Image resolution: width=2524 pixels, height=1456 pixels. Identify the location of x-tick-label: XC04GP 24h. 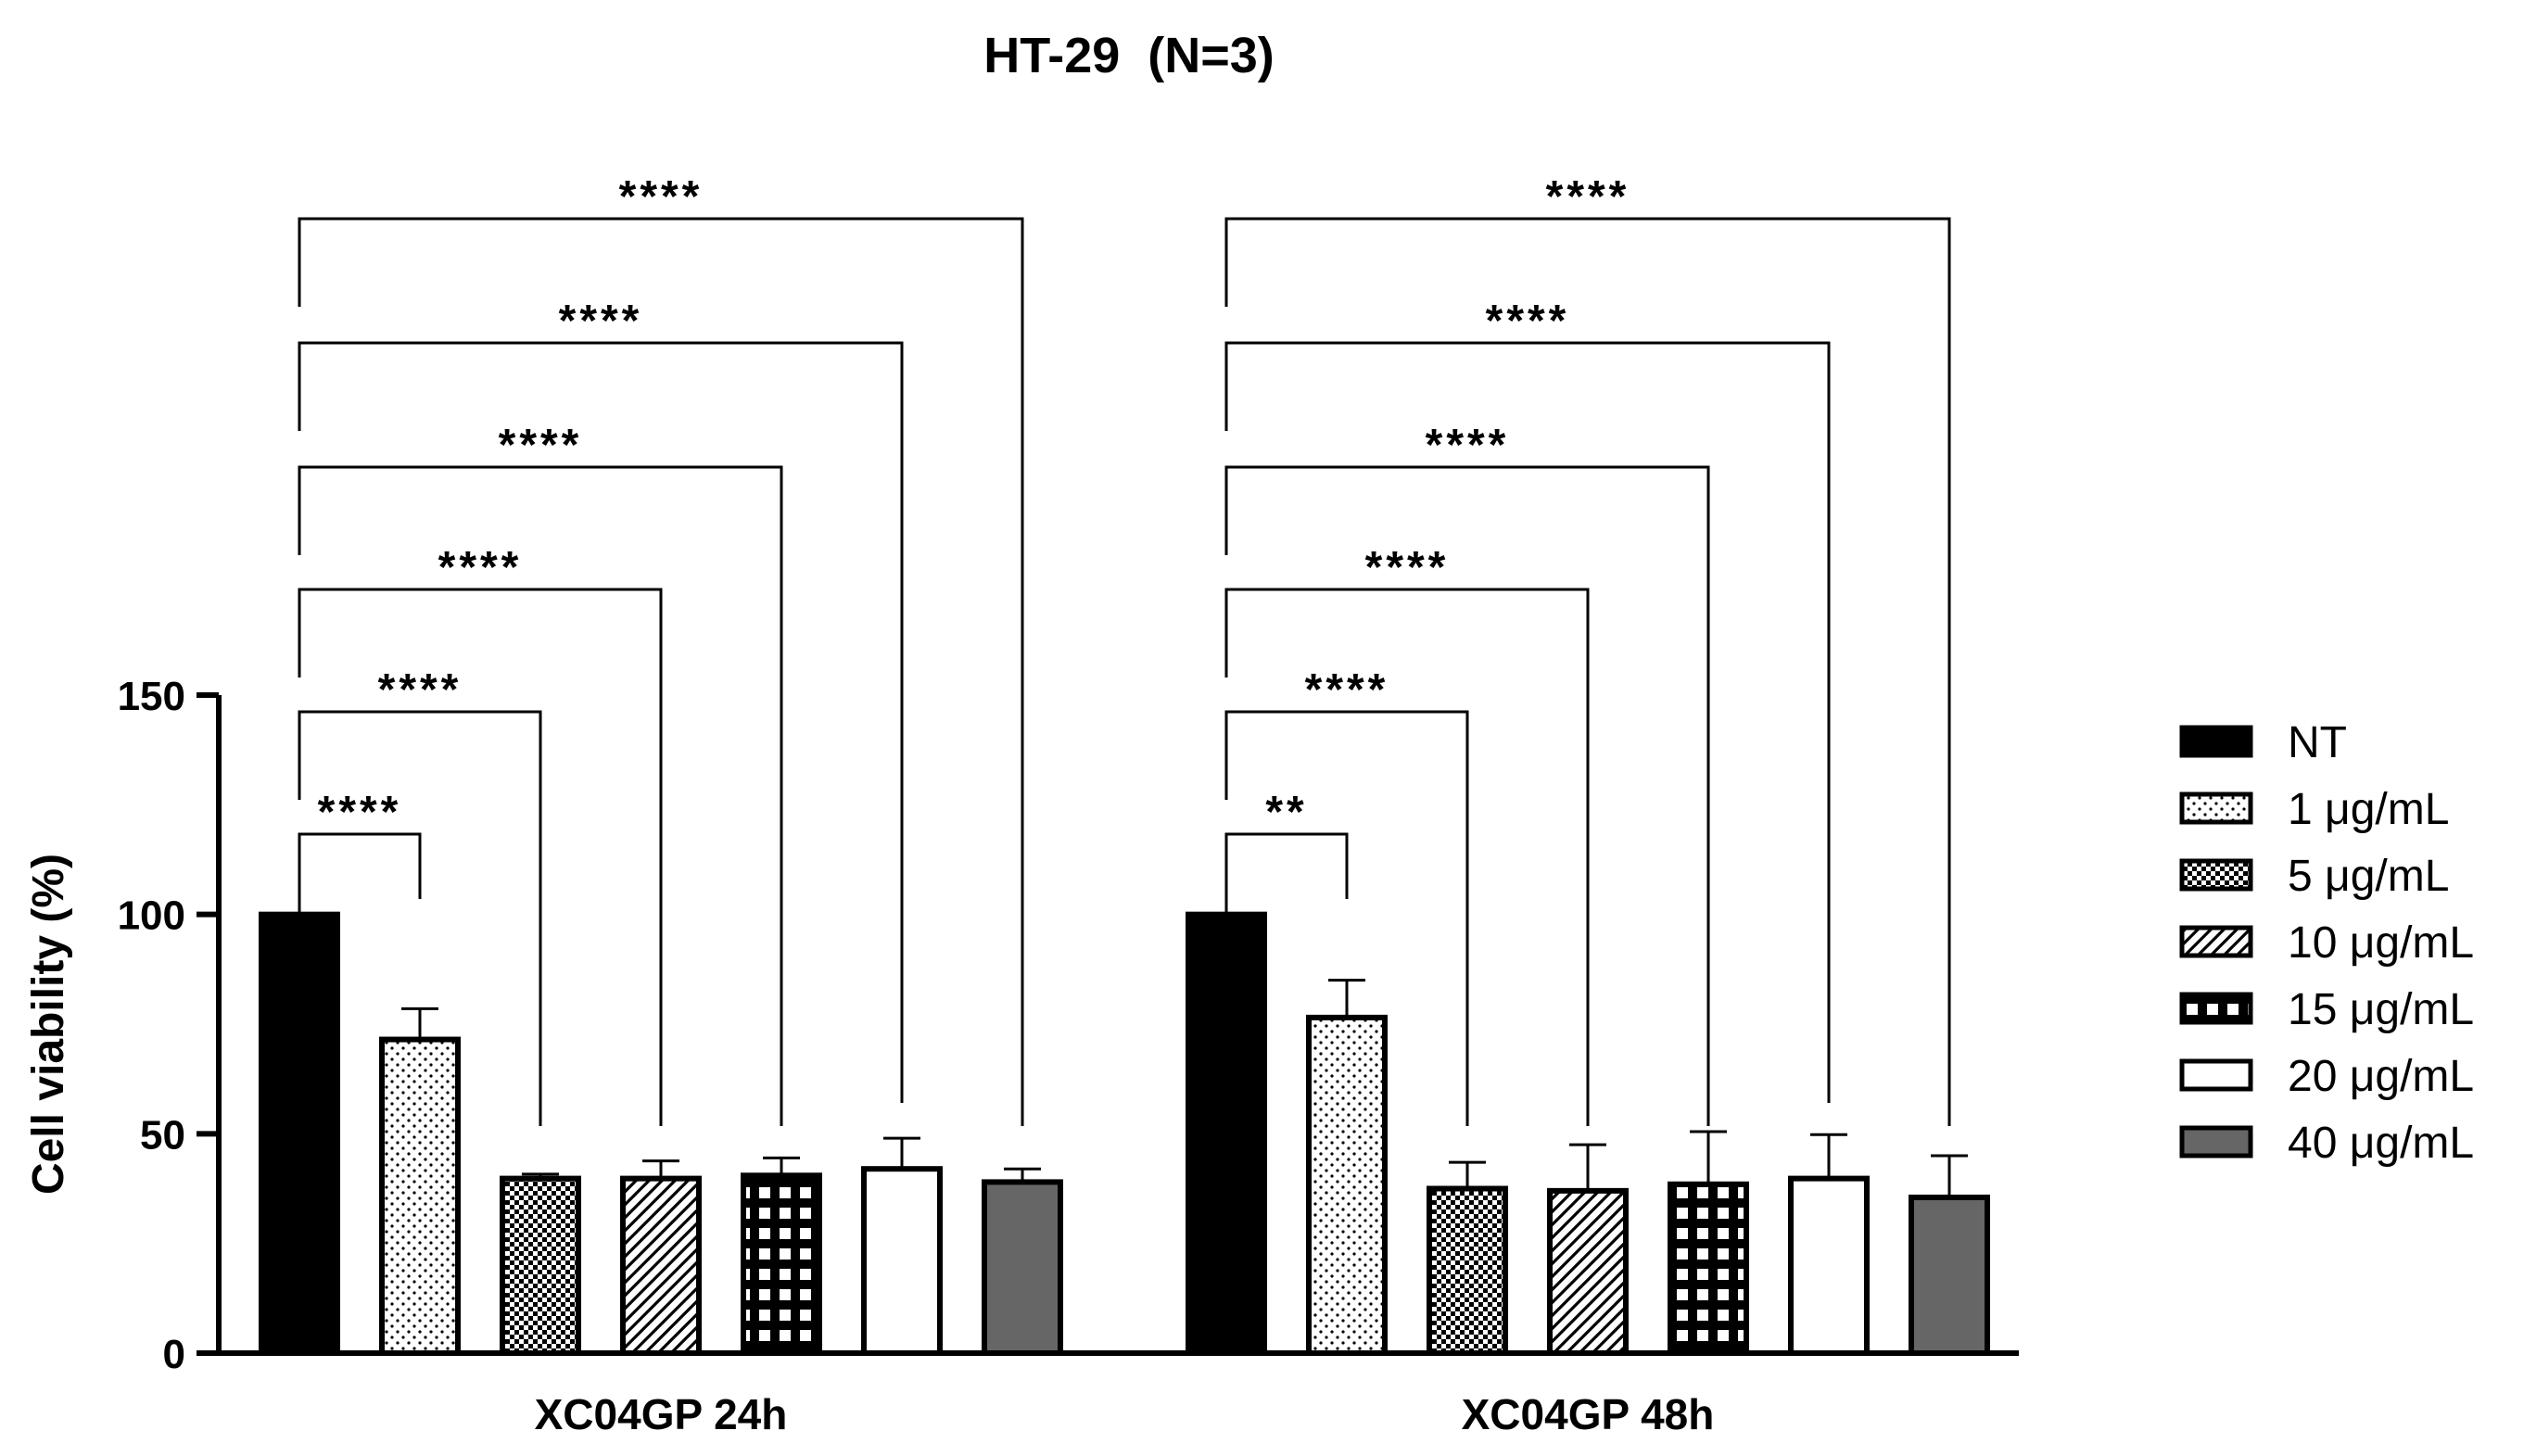
(661, 1414).